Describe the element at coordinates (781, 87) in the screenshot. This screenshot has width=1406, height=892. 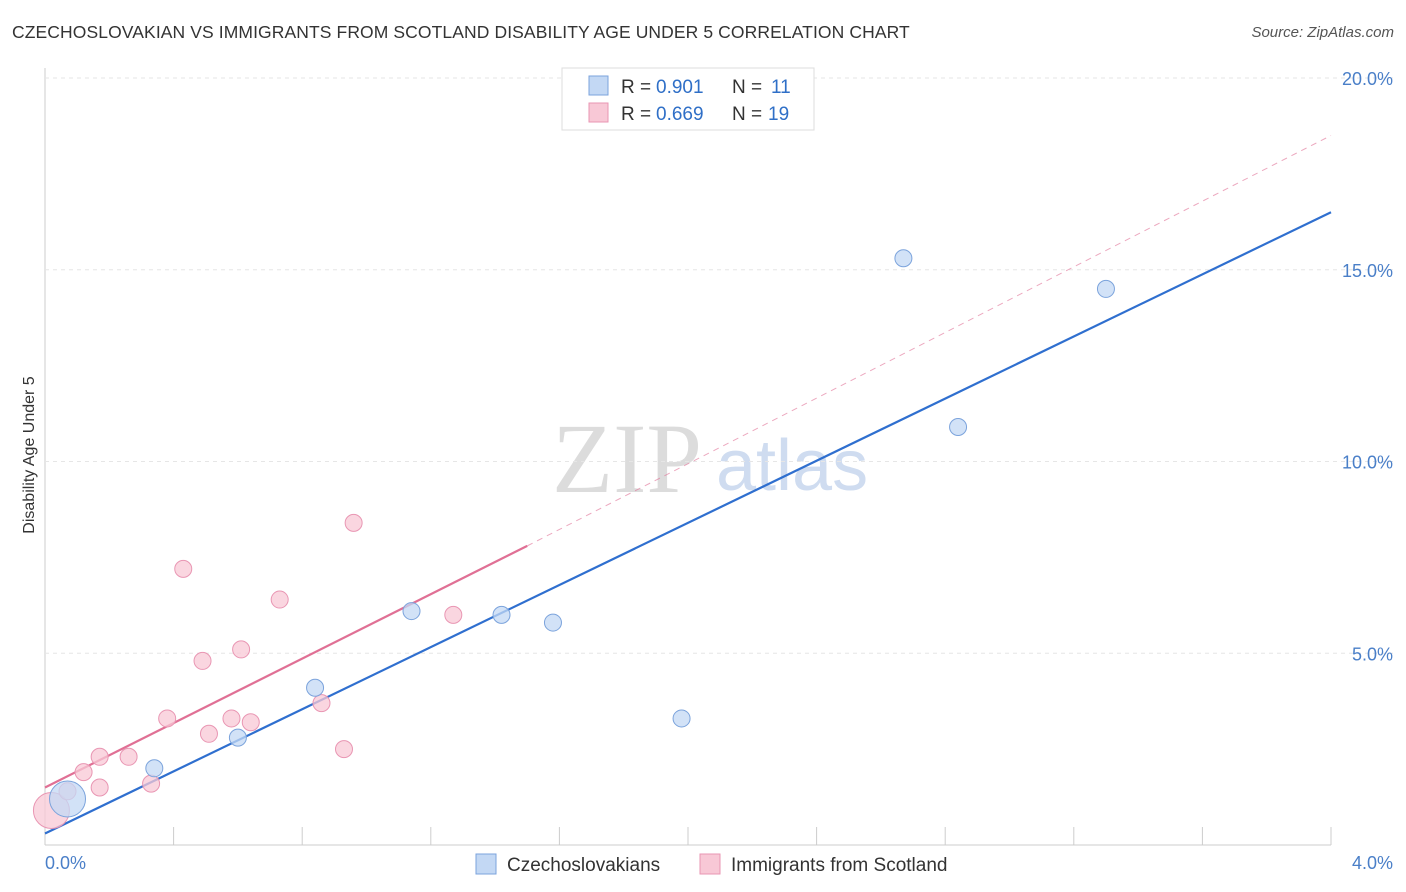
I see `legend-n-value-blue: 11` at that location.